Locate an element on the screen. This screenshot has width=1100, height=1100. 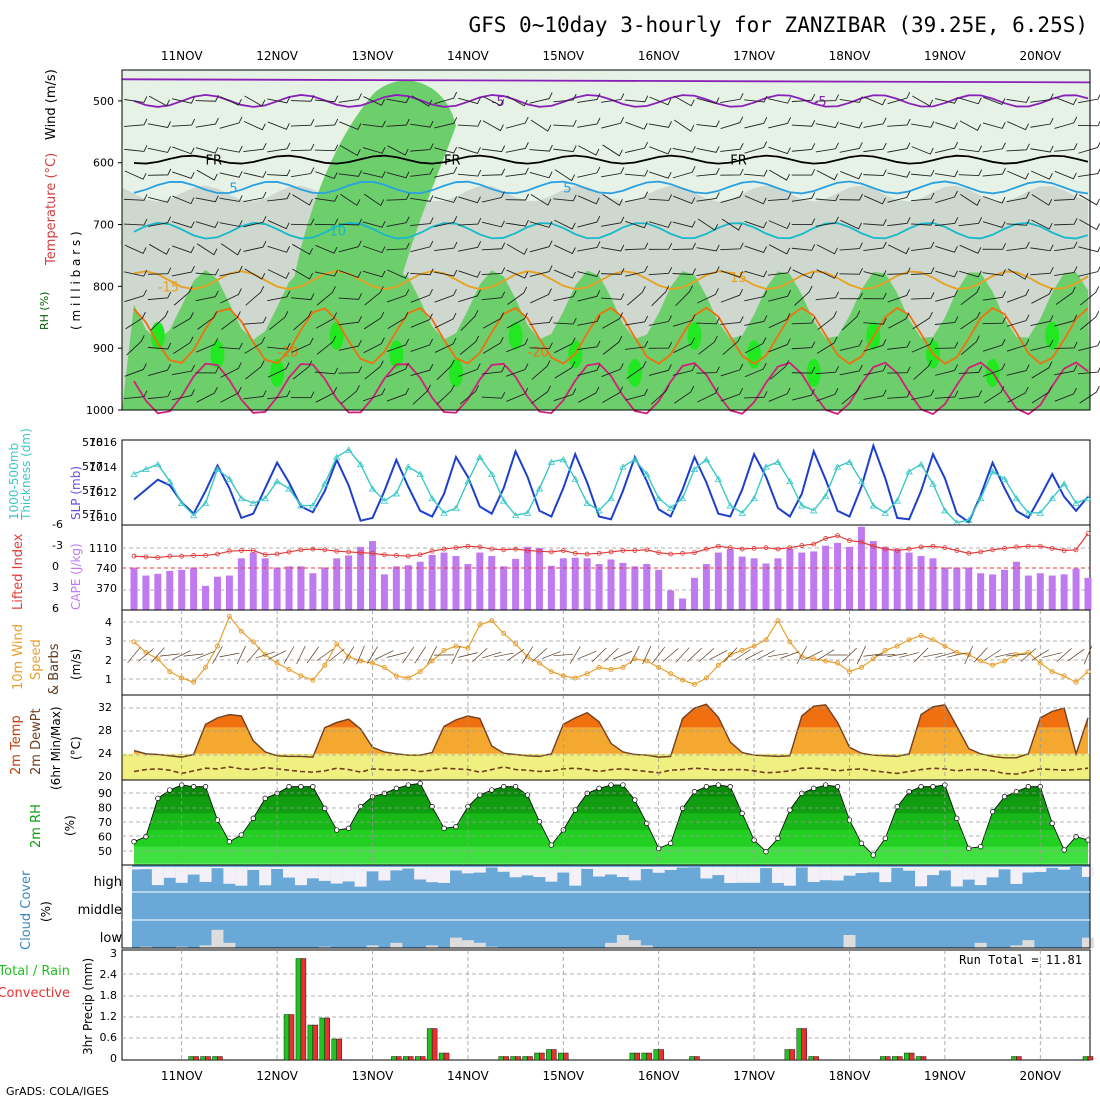
temp2m-line is located at coordinates (611, 731).